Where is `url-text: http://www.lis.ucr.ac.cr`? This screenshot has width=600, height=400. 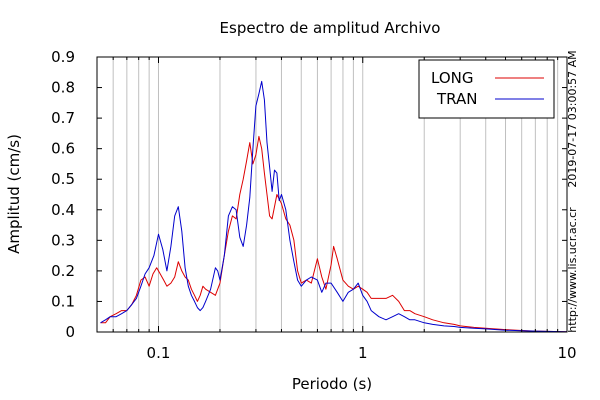
url-text: http://www.lis.ucr.ac.cr is located at coordinates (572, 270).